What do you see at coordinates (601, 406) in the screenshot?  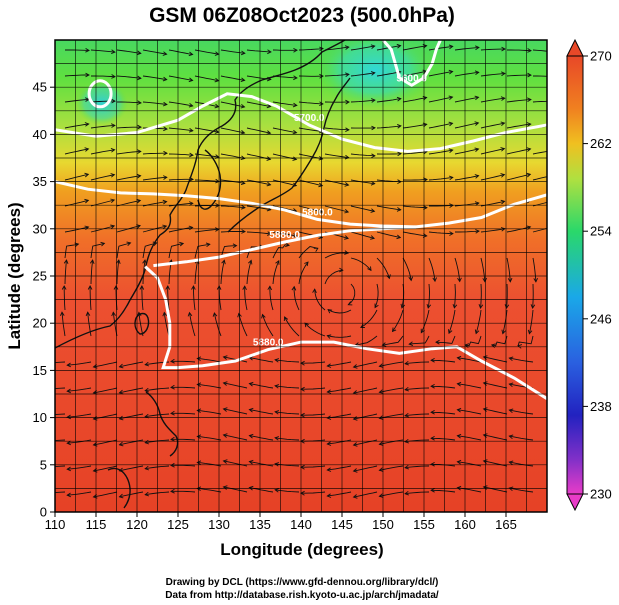 I see `colorbar-tick-label: 238` at bounding box center [601, 406].